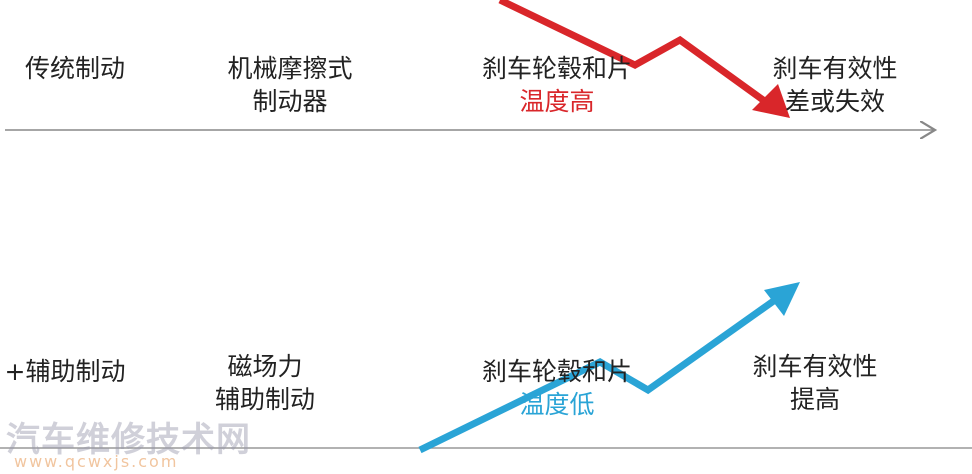 The width and height of the screenshot is (972, 474). What do you see at coordinates (835, 85) in the screenshot?
I see `stage: 刹车有效性 差或失效` at bounding box center [835, 85].